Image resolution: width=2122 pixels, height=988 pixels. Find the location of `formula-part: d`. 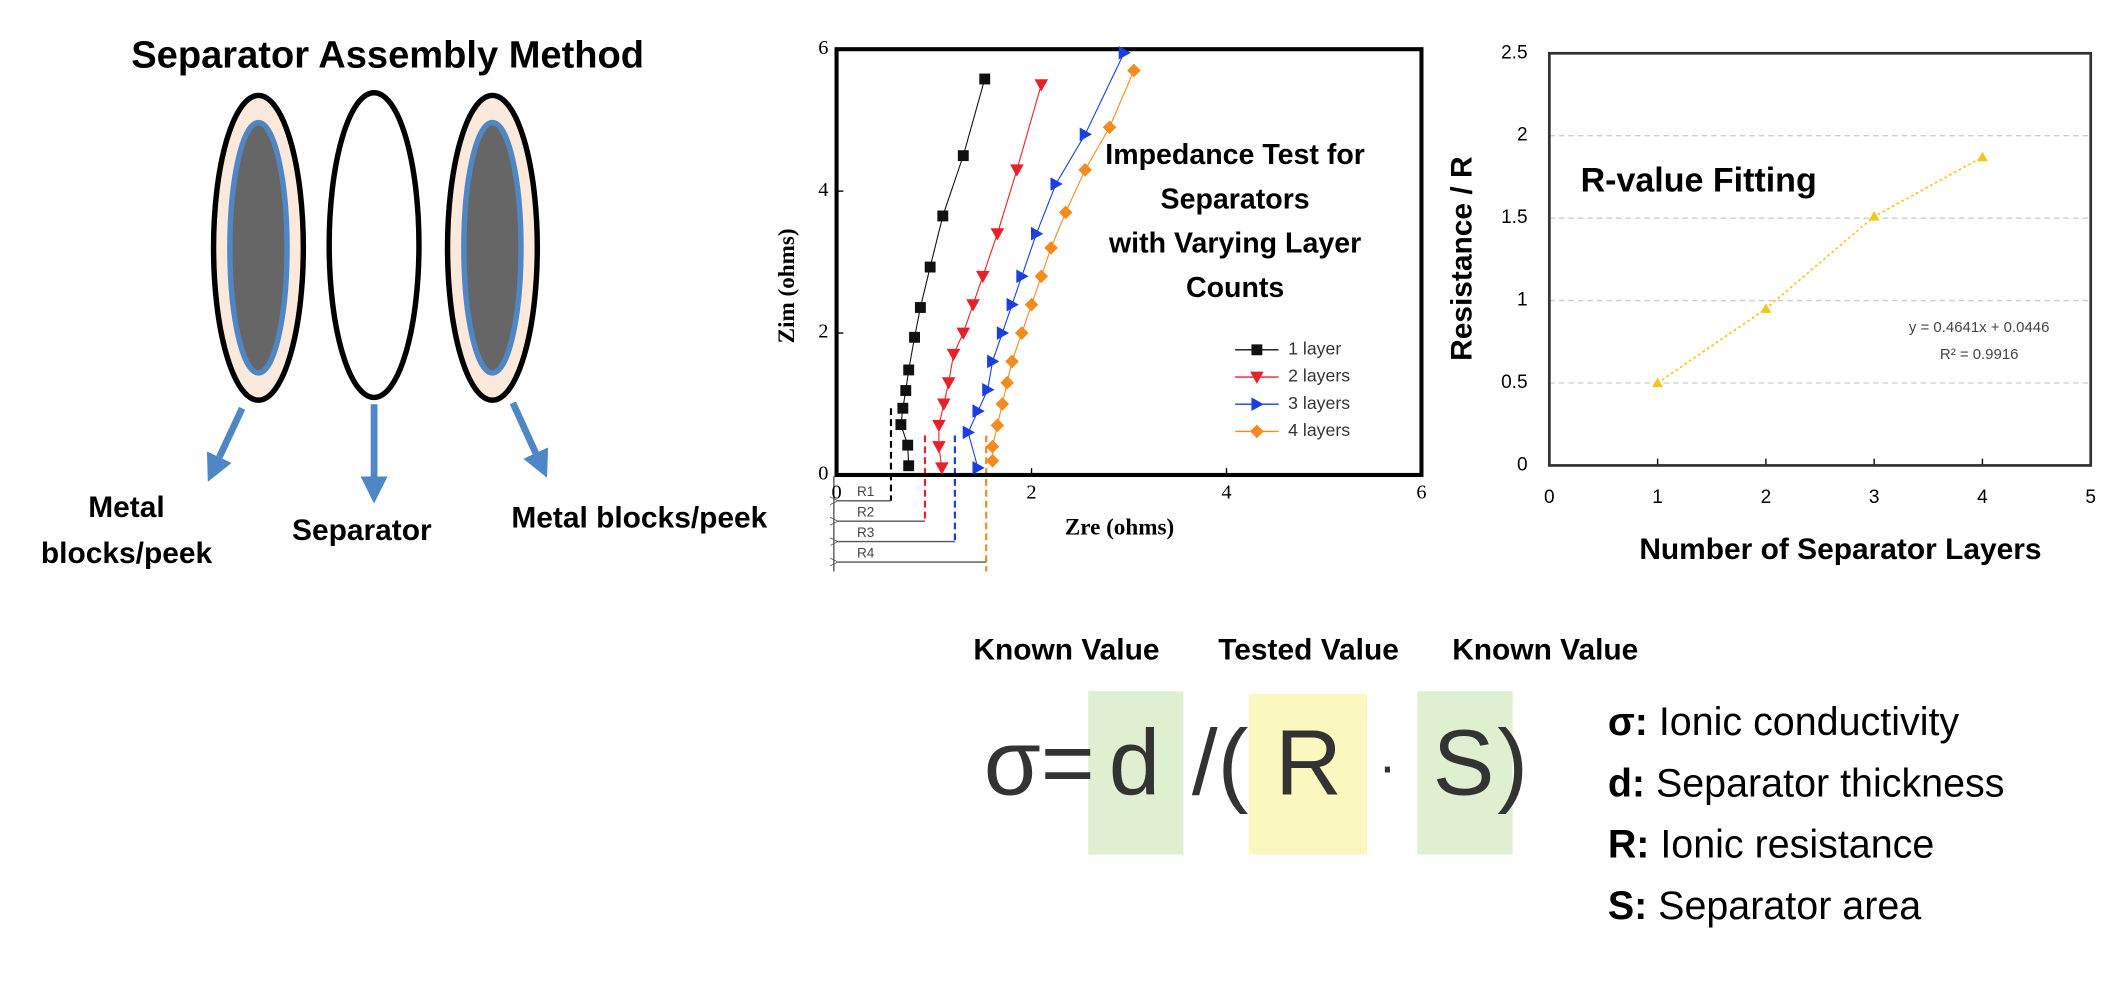

formula-part: d is located at coordinates (1134, 763).